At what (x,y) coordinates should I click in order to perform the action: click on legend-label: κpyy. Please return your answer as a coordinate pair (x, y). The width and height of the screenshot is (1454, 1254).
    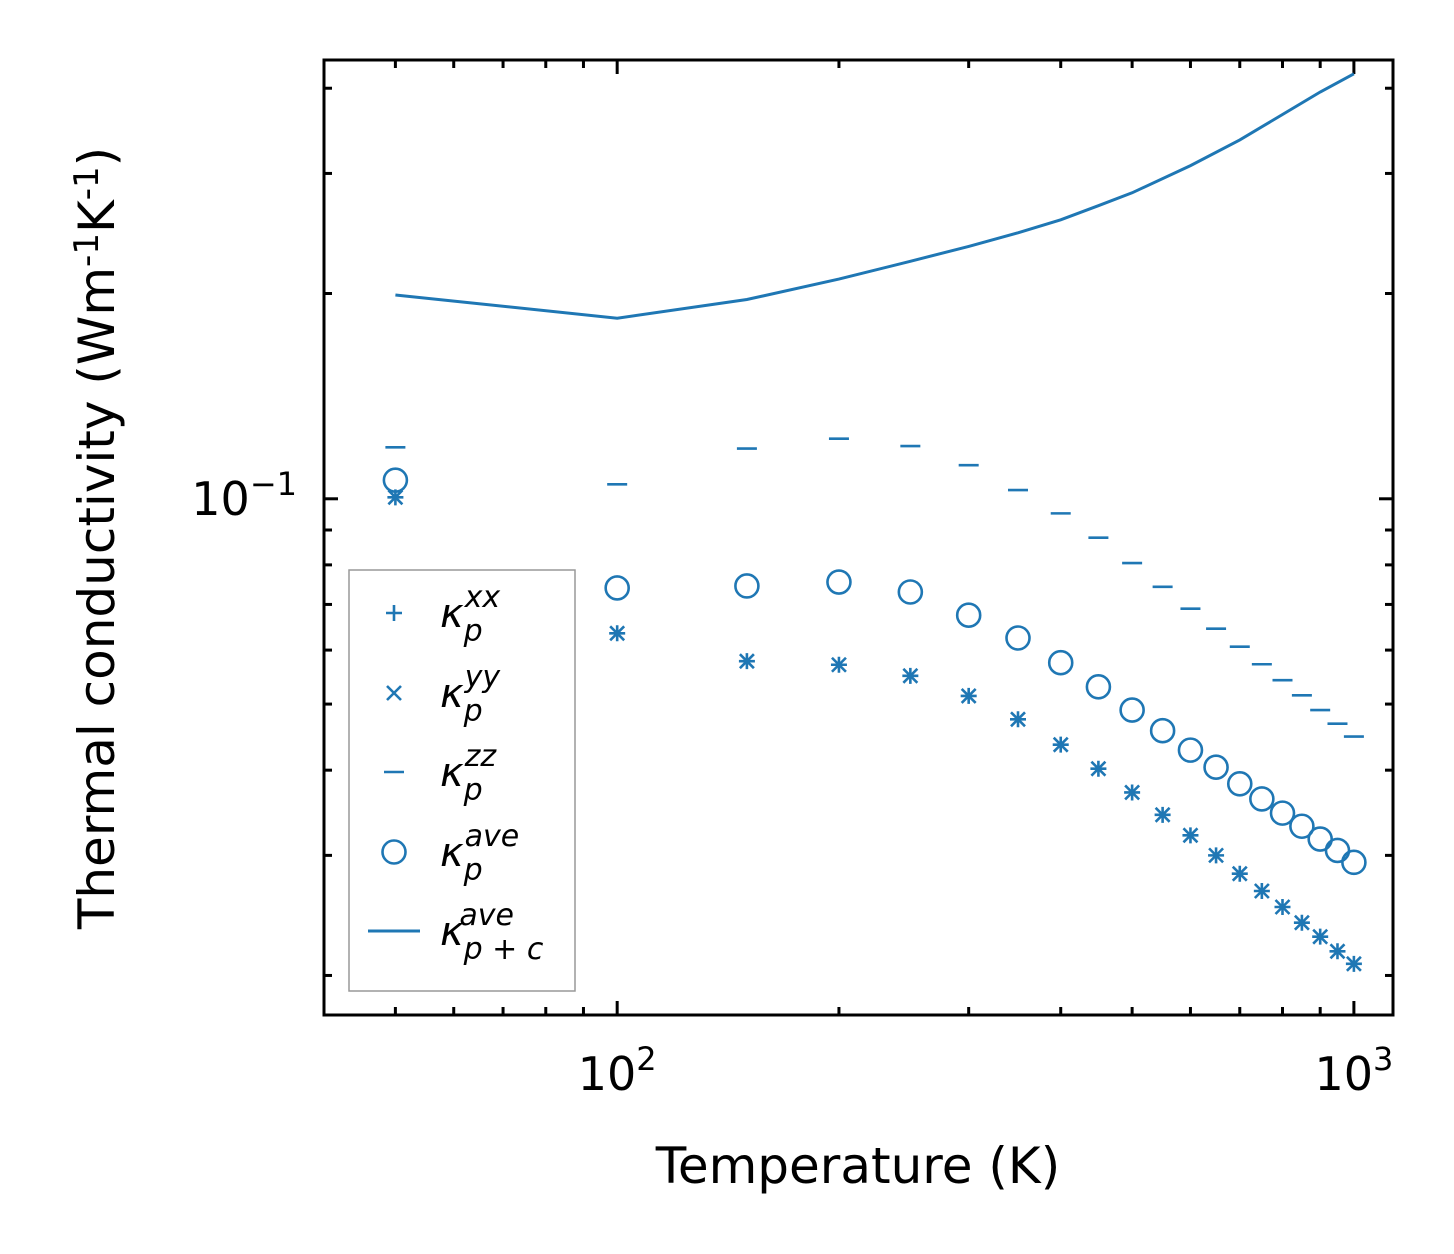
    Looking at the image, I should click on (470, 694).